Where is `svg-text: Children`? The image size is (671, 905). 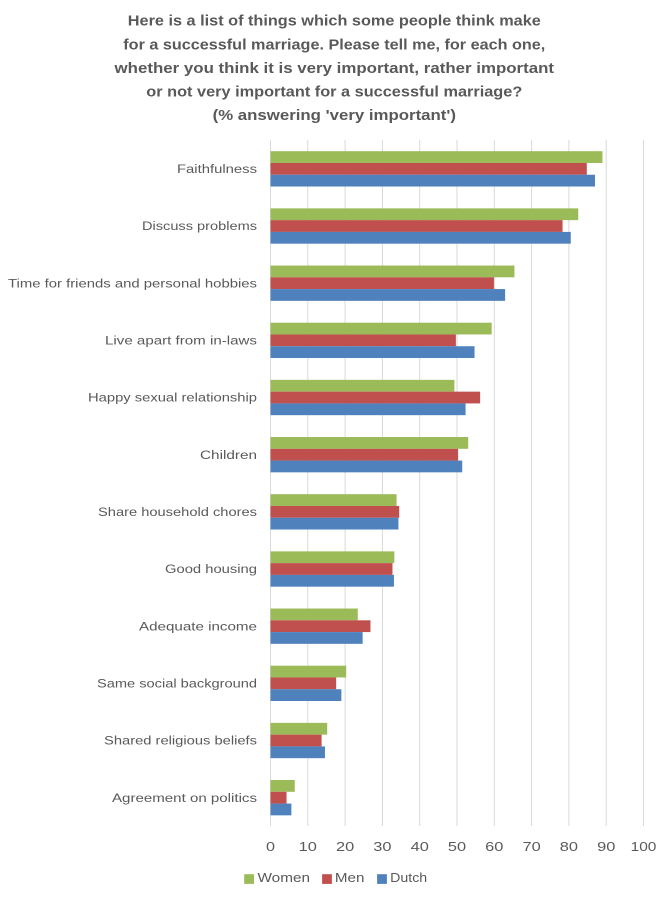
svg-text: Children is located at coordinates (228, 455).